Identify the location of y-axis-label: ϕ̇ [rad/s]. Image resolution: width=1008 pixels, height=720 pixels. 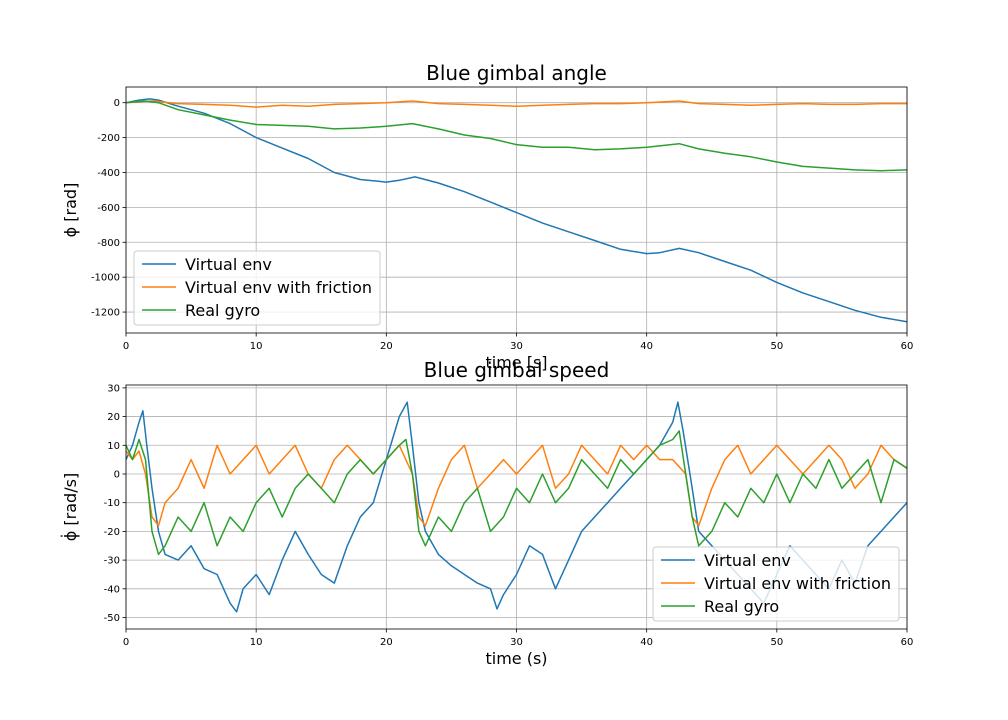
(70, 507).